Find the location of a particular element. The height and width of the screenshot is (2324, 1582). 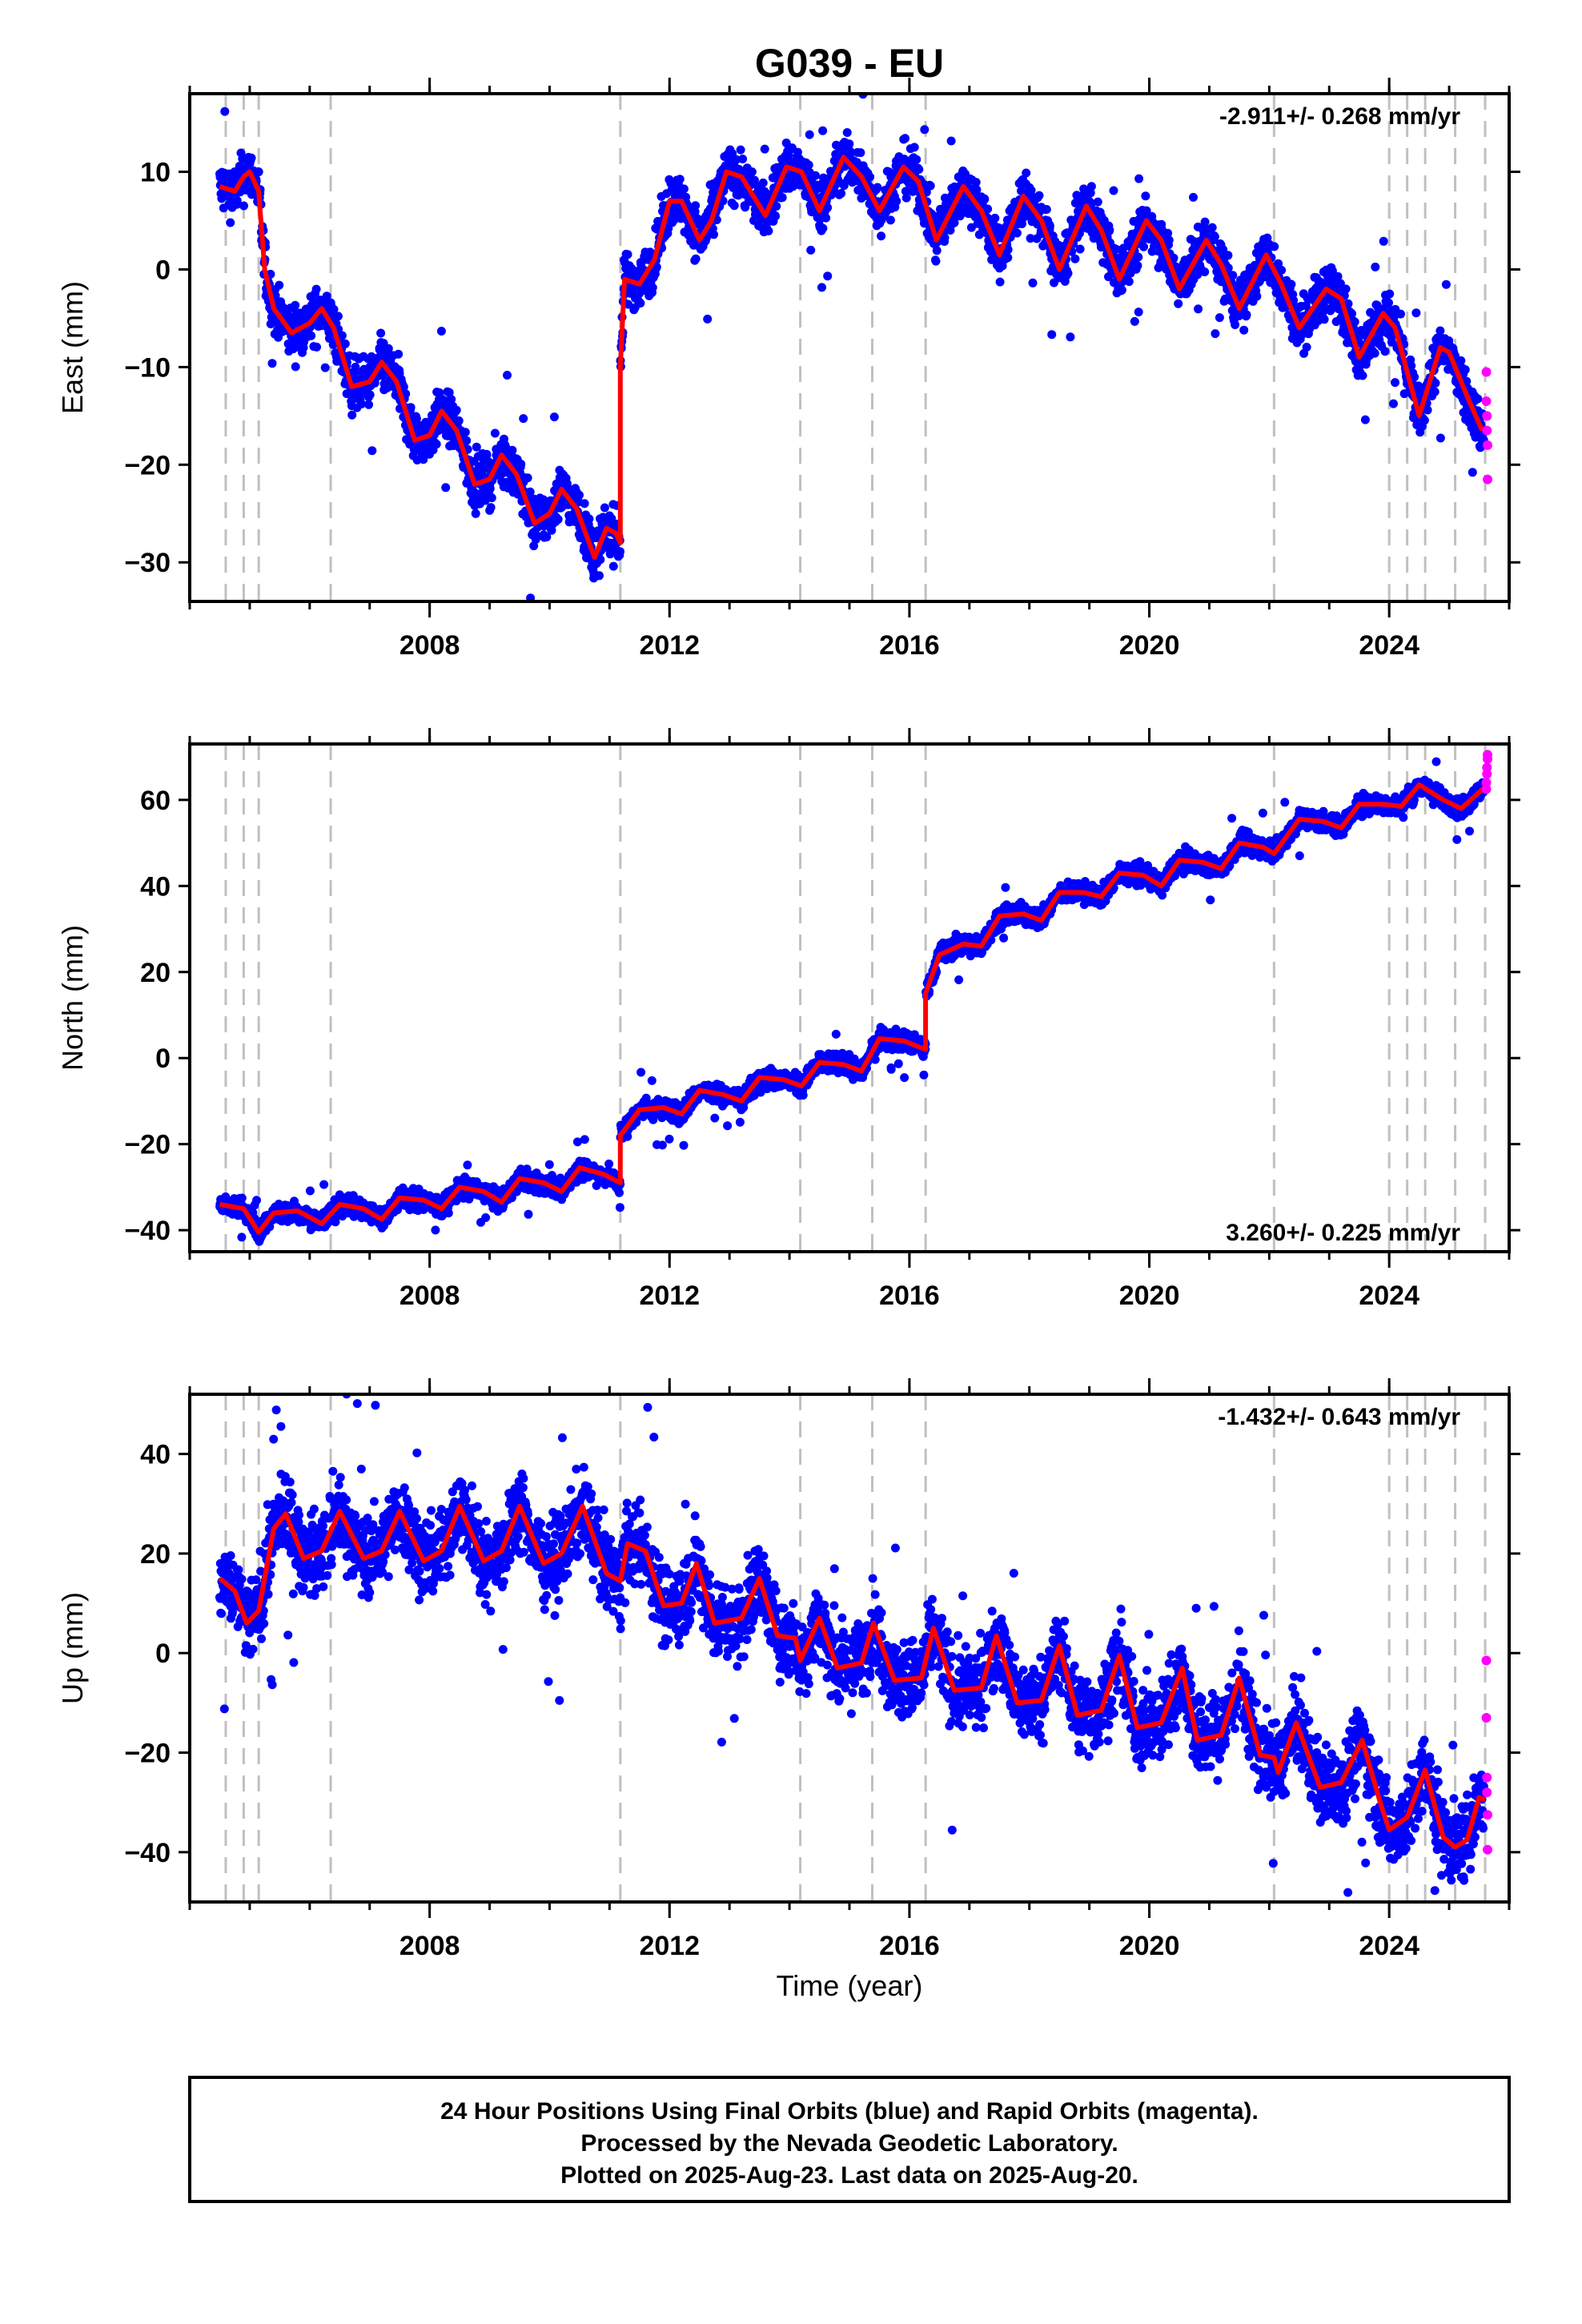

up-model-curve is located at coordinates (852, 1676).